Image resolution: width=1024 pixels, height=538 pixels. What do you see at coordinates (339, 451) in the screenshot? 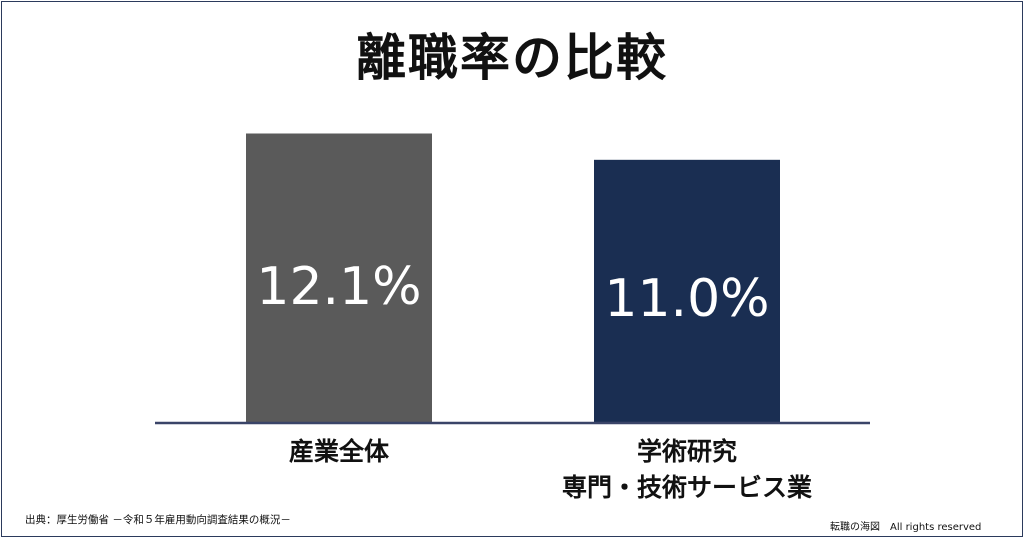
I see `category-label-1-line-1: 産業全体` at bounding box center [339, 451].